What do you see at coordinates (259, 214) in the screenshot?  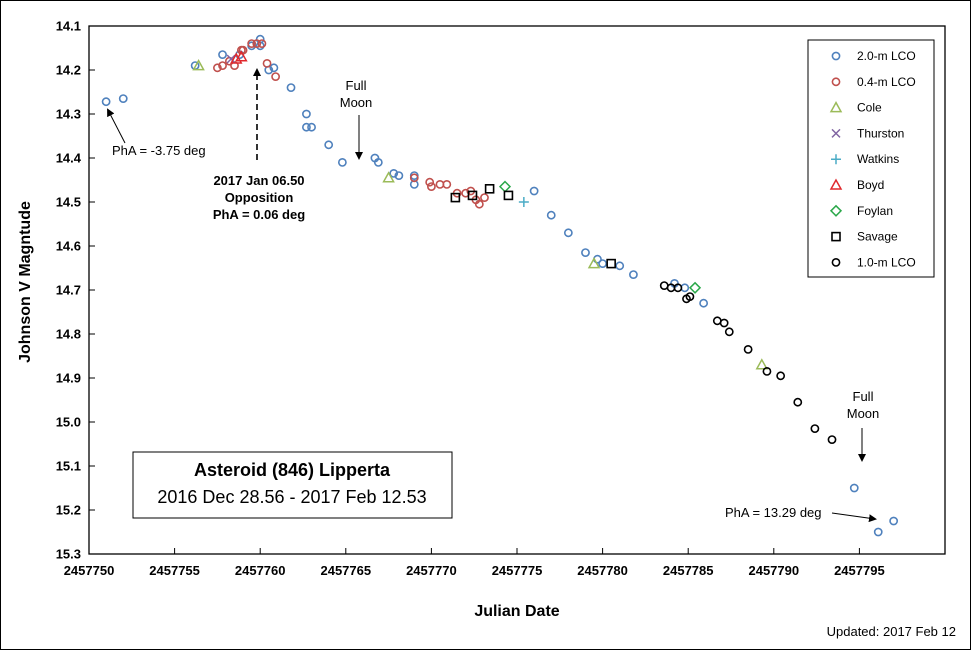 I see `opposition-pha: PhA = 0.06 deg` at bounding box center [259, 214].